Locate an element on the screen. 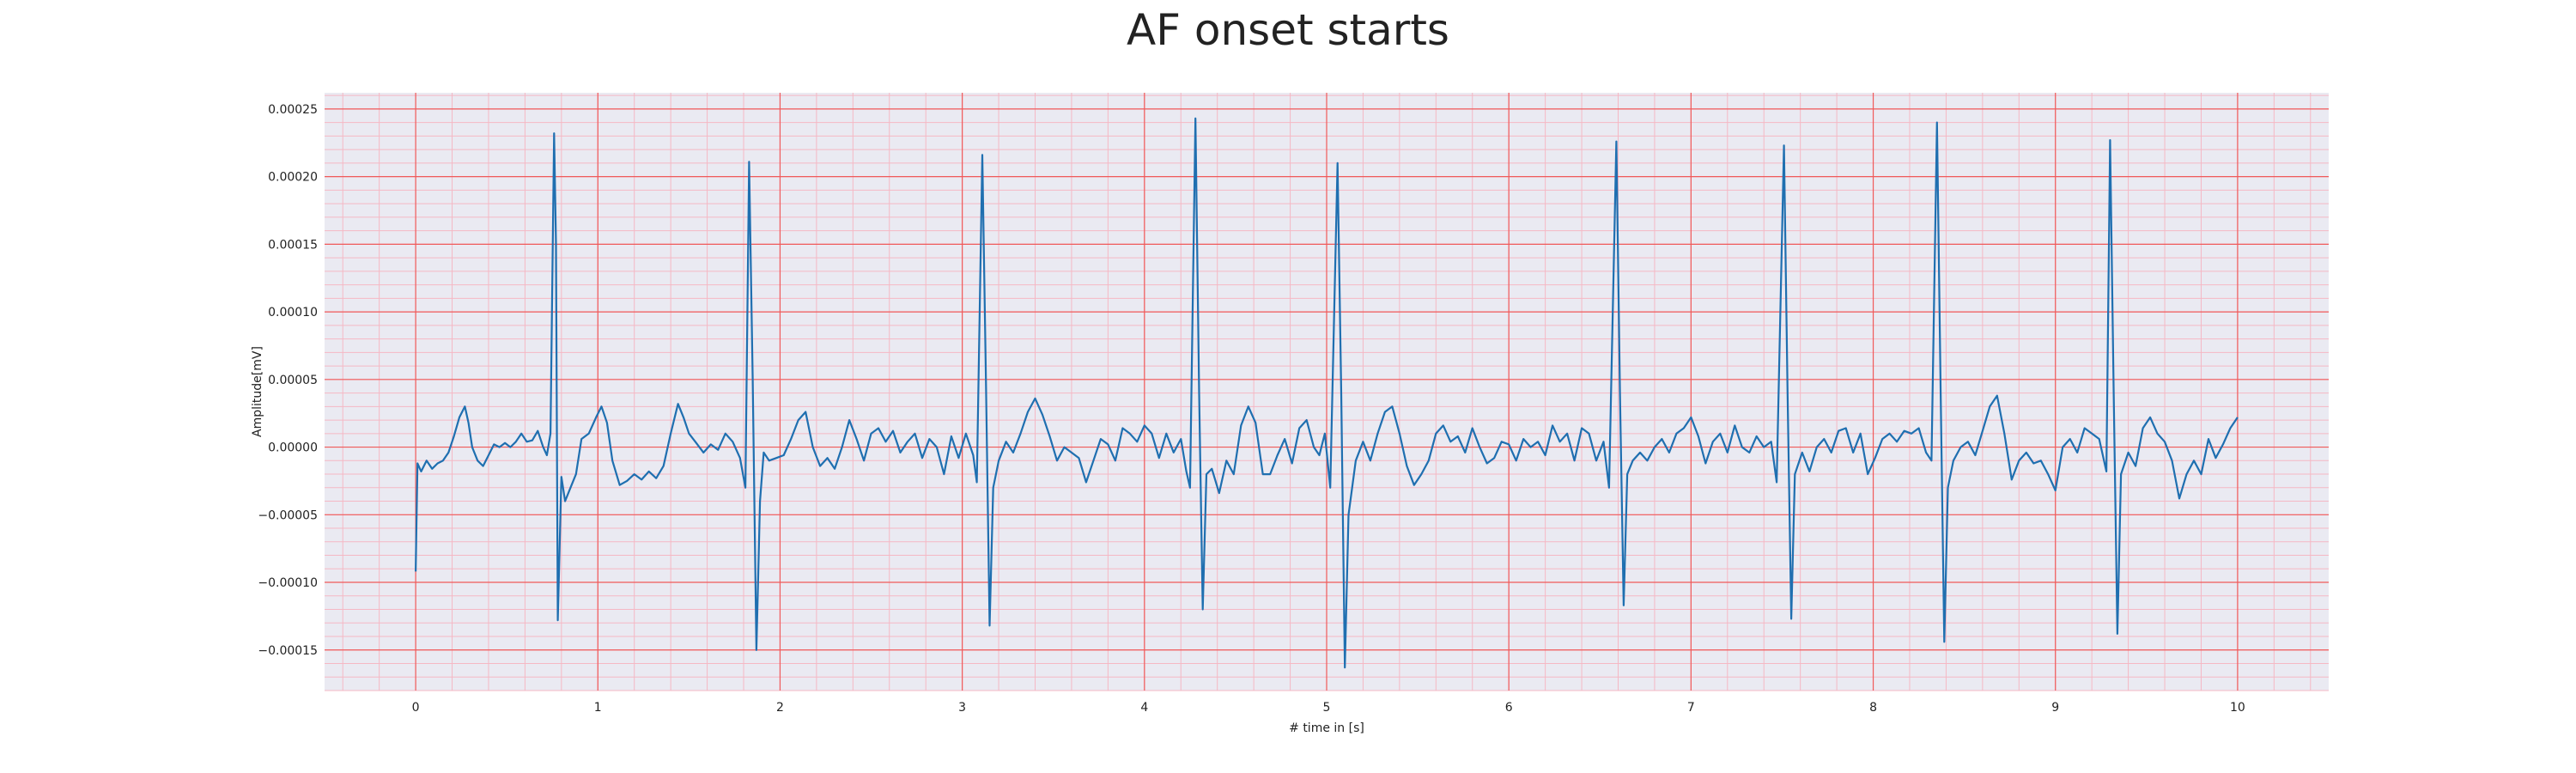 The image size is (2576, 773). y-tick-label: −0.00015 is located at coordinates (288, 651).